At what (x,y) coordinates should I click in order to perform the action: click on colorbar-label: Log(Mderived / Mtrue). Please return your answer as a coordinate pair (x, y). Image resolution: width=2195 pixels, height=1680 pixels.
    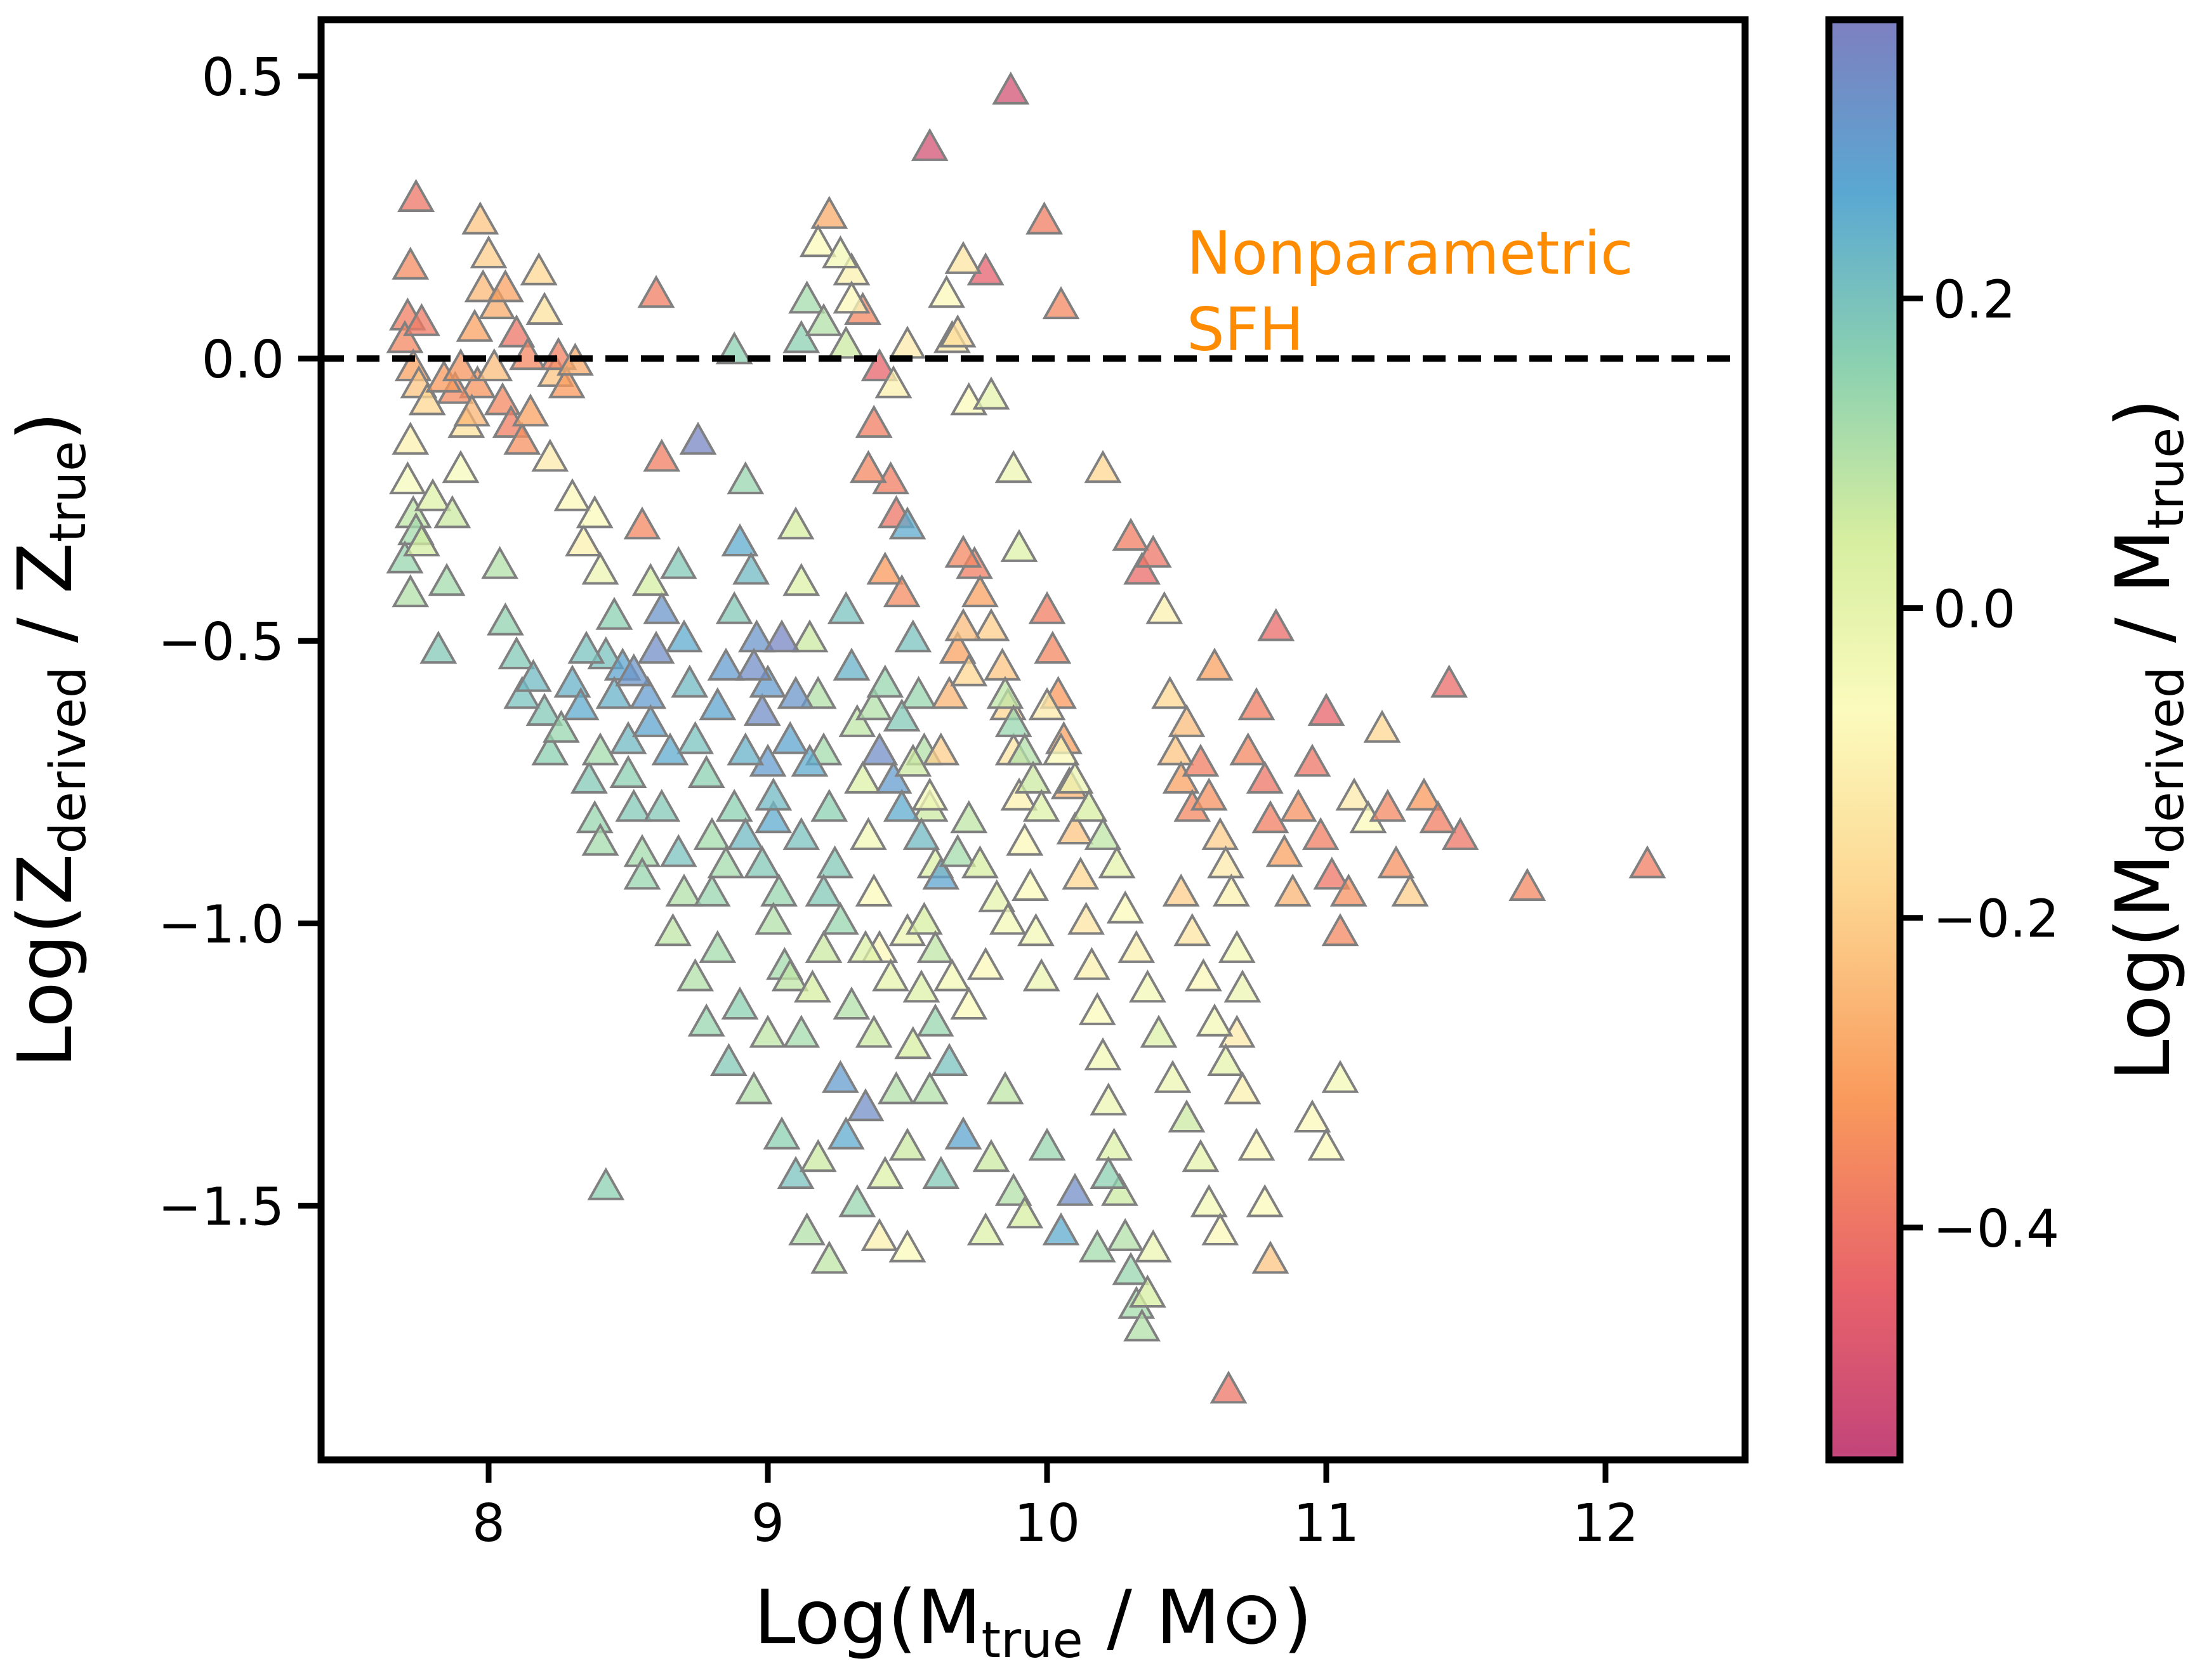
    Looking at the image, I should click on (2147, 740).